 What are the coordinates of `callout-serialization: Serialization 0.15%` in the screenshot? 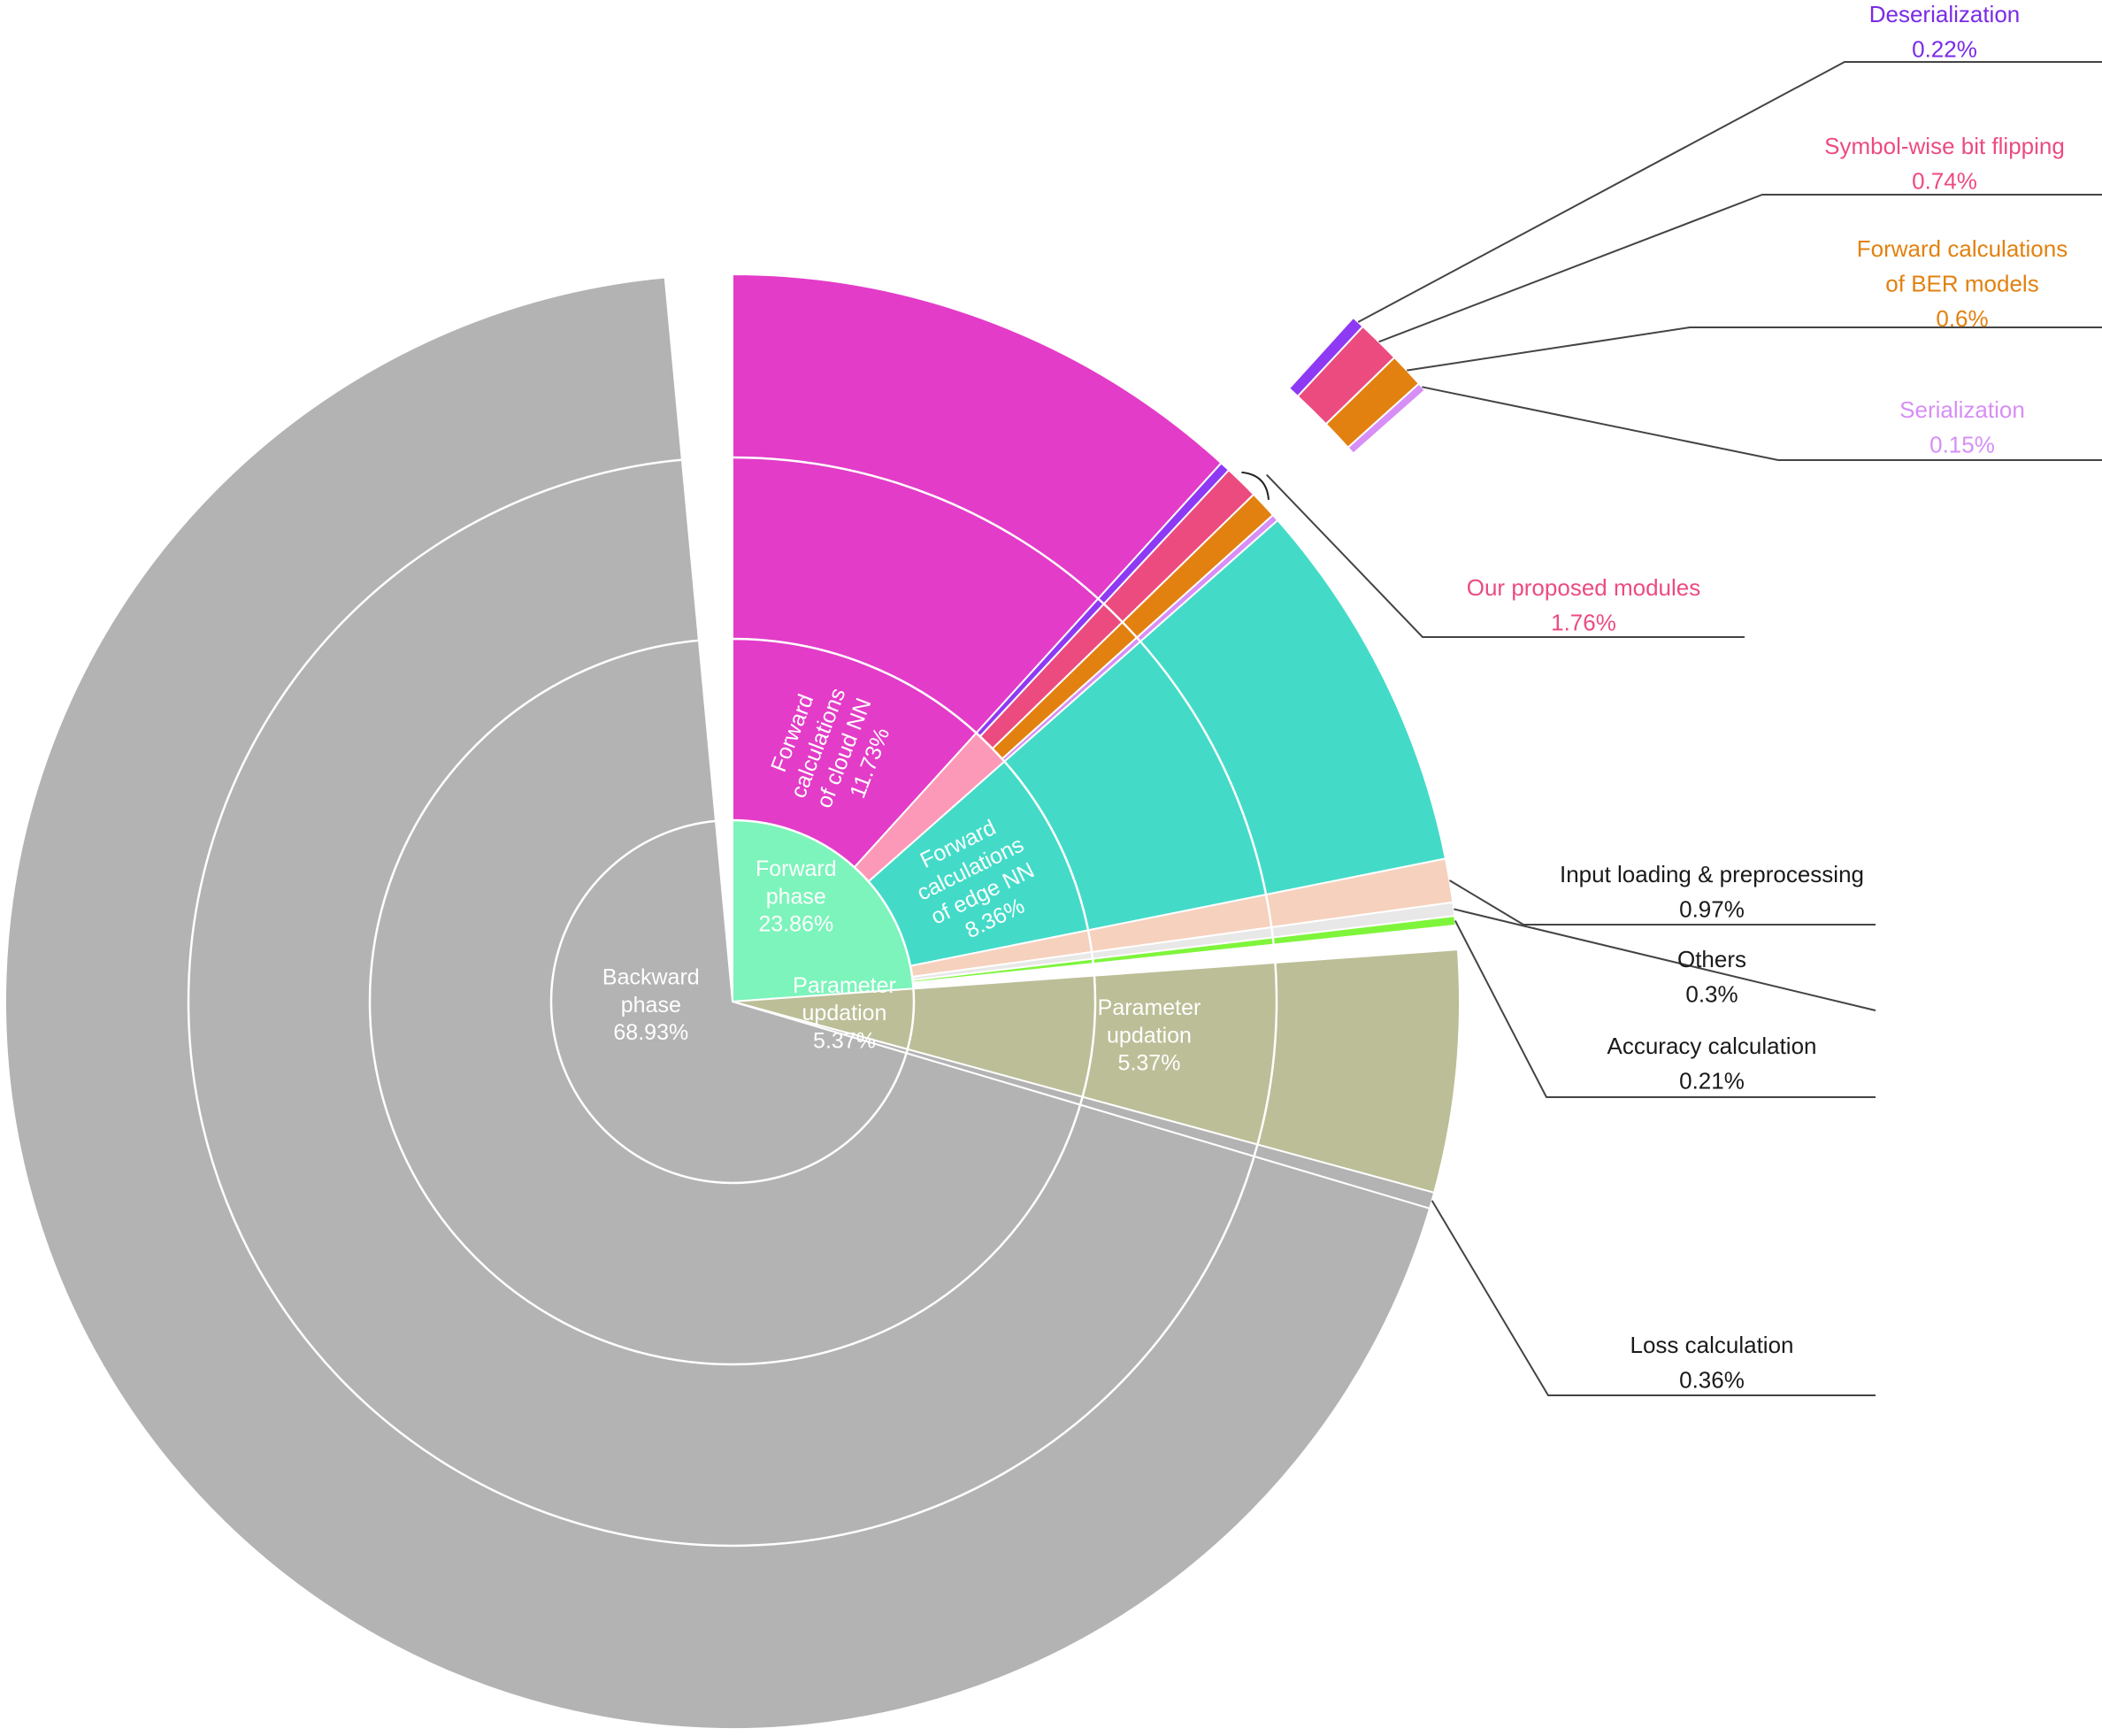 It's located at (1962, 427).